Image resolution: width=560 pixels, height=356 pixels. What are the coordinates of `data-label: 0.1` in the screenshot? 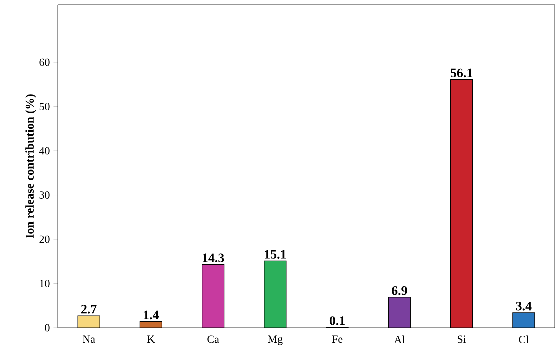 It's located at (337, 321).